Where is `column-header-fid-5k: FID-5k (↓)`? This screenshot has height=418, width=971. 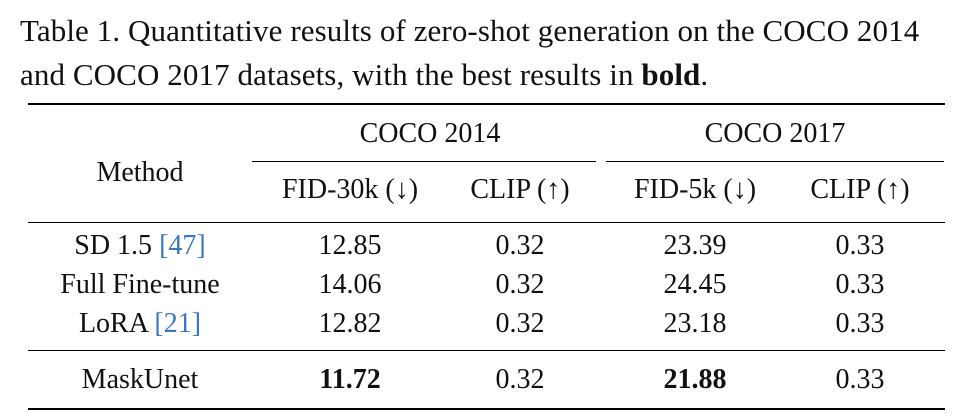 column-header-fid-5k: FID-5k (↓) is located at coordinates (695, 189).